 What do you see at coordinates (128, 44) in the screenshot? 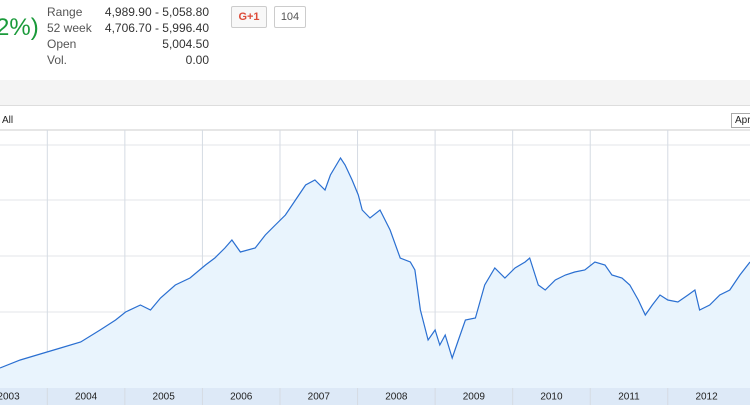
I see `stat-row: Open 5,004.50` at bounding box center [128, 44].